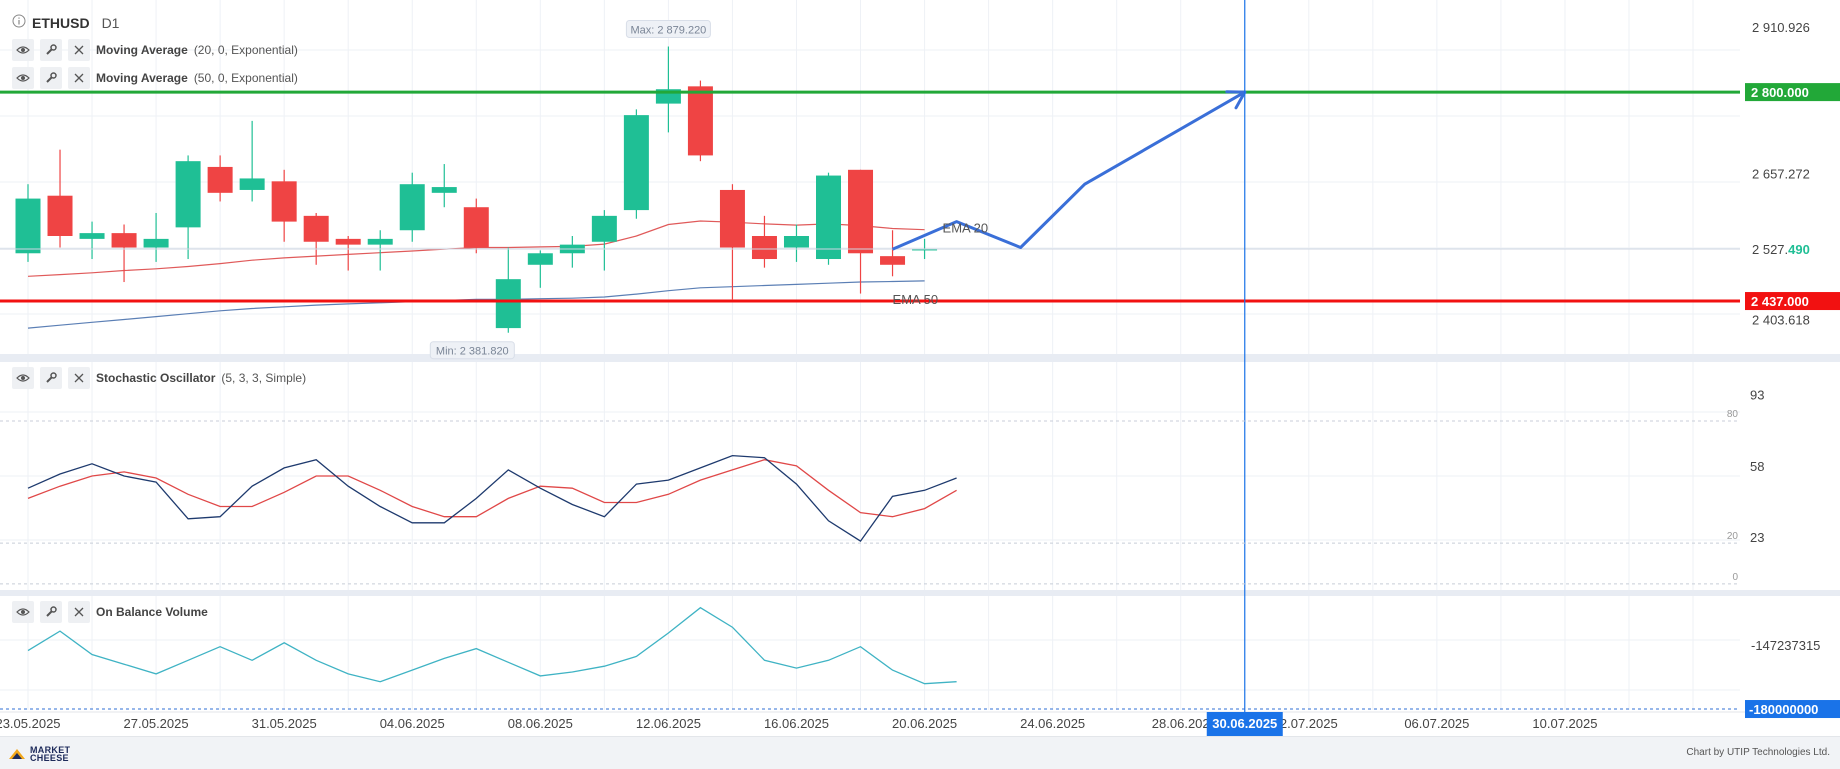 The image size is (1840, 769). What do you see at coordinates (263, 378) in the screenshot?
I see `indicator-params: (5, 3, 3, Simple)` at bounding box center [263, 378].